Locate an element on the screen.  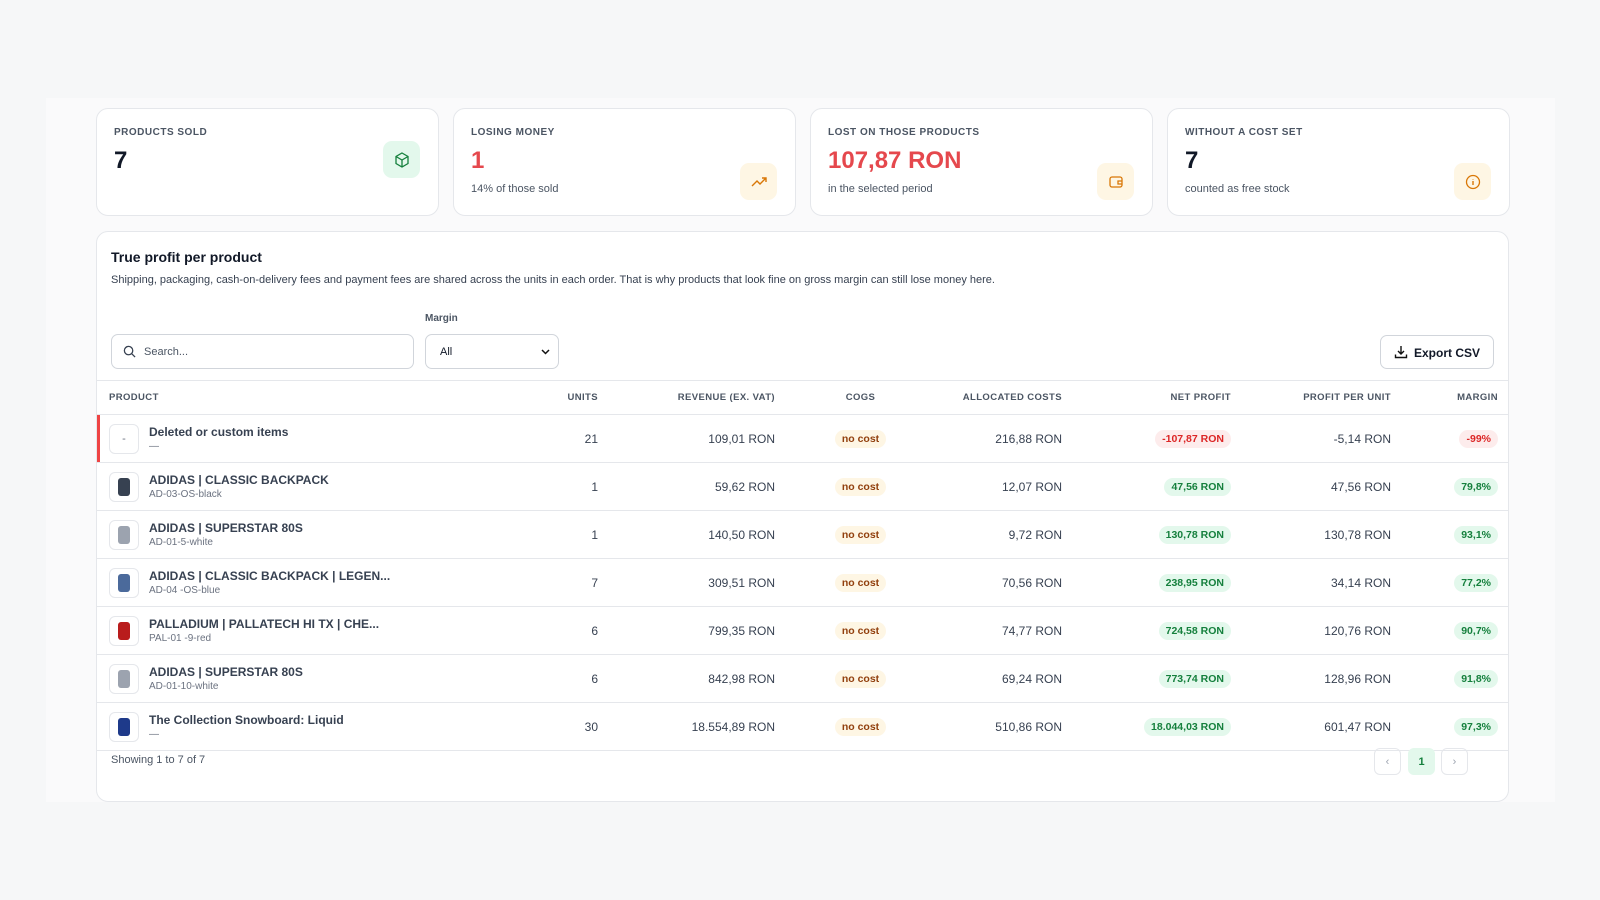
margin-badge: 90,7% is located at coordinates (1476, 630).